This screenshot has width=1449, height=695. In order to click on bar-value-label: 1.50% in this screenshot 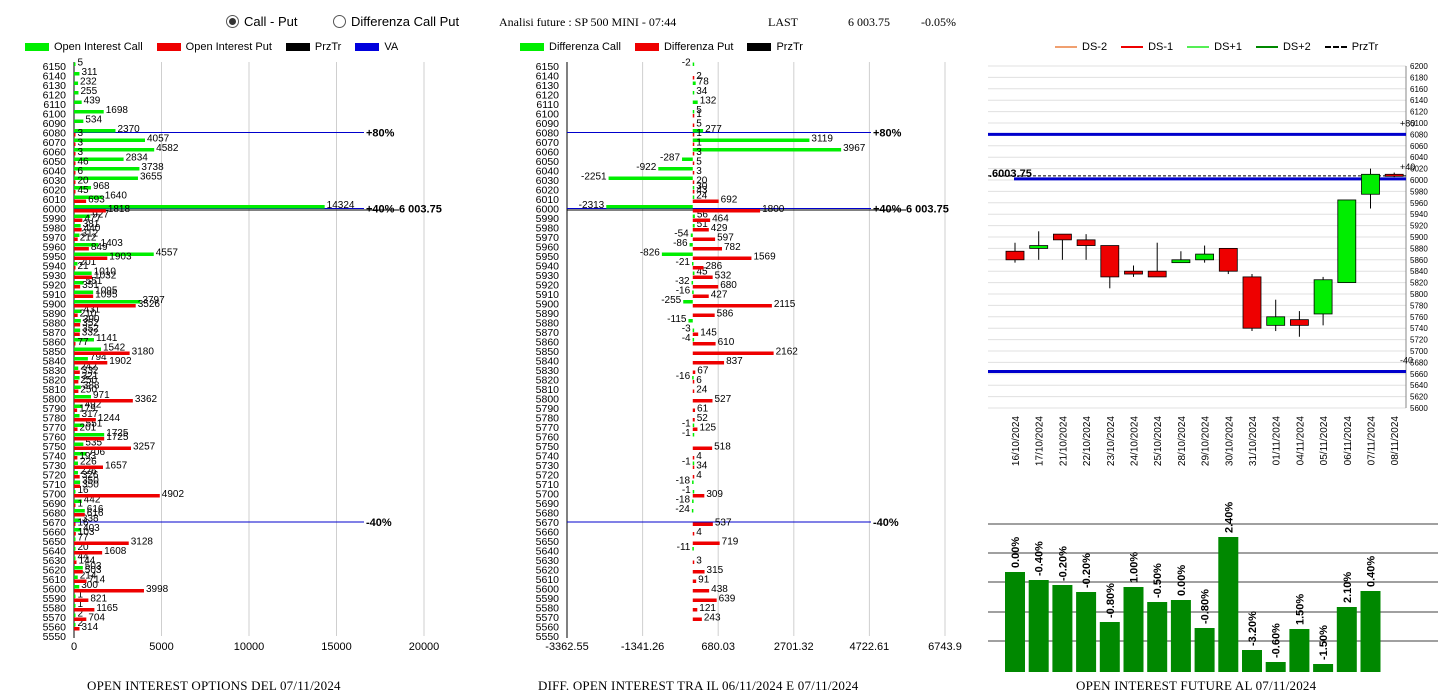, I will do `click(1300, 609)`.